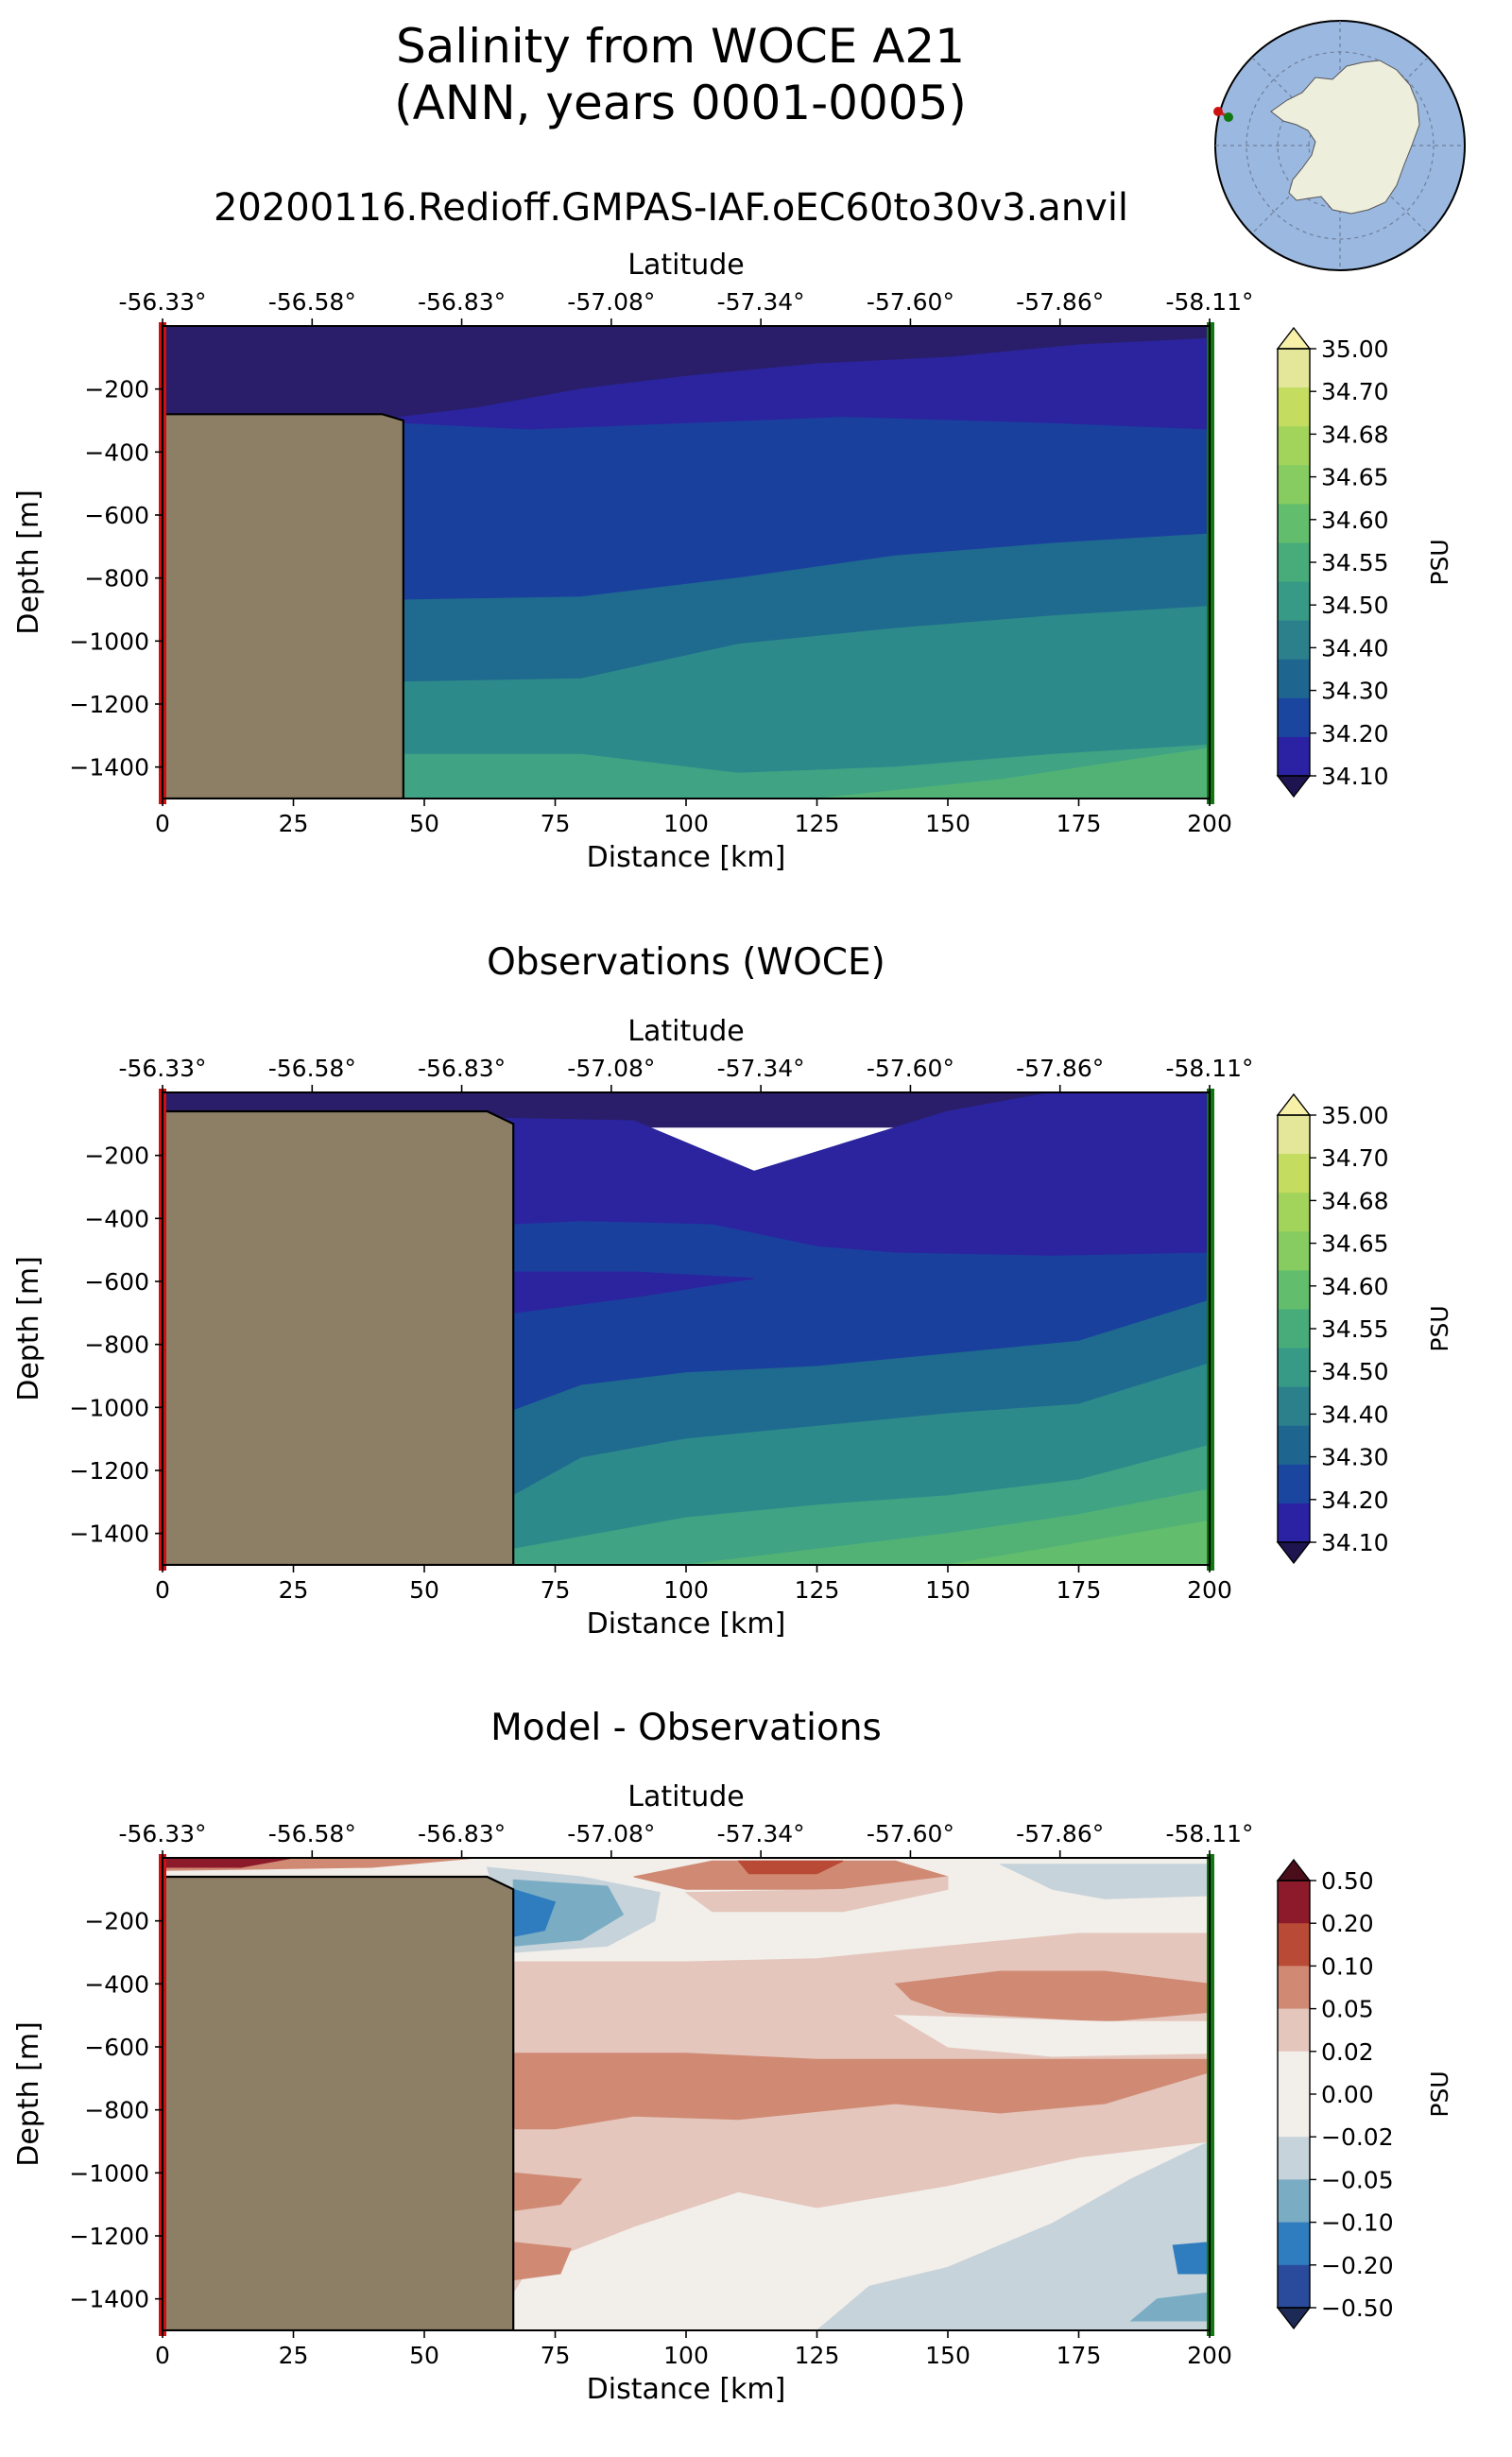  I want to click on colorbar-tick-label: 34.65, so click(1355, 1244).